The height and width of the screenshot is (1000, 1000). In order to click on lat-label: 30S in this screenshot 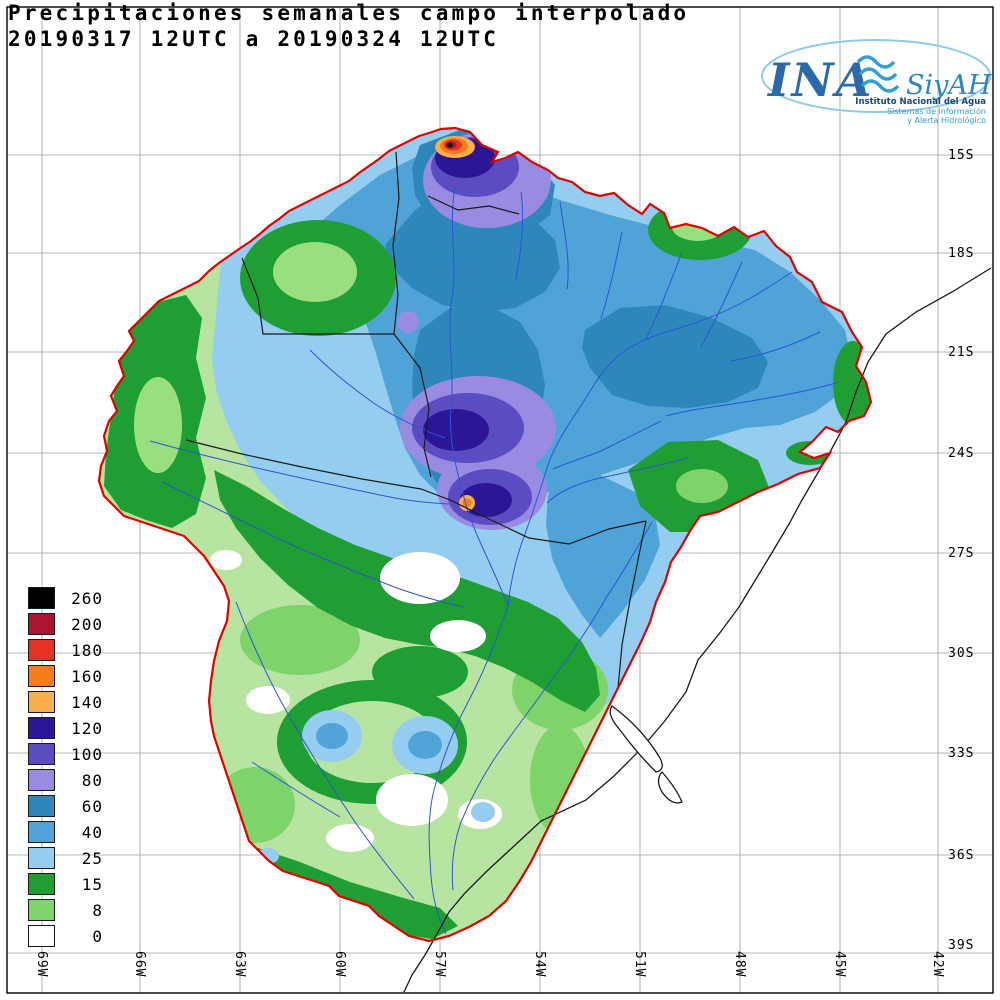, I will do `click(961, 653)`.